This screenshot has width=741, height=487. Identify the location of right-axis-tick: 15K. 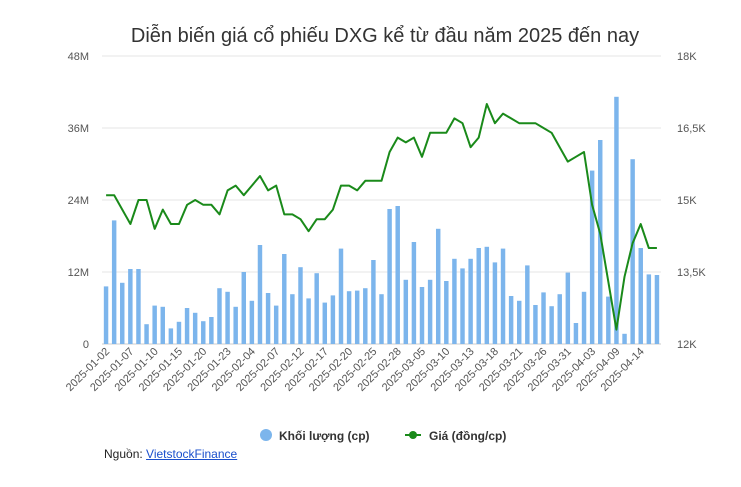
(687, 201).